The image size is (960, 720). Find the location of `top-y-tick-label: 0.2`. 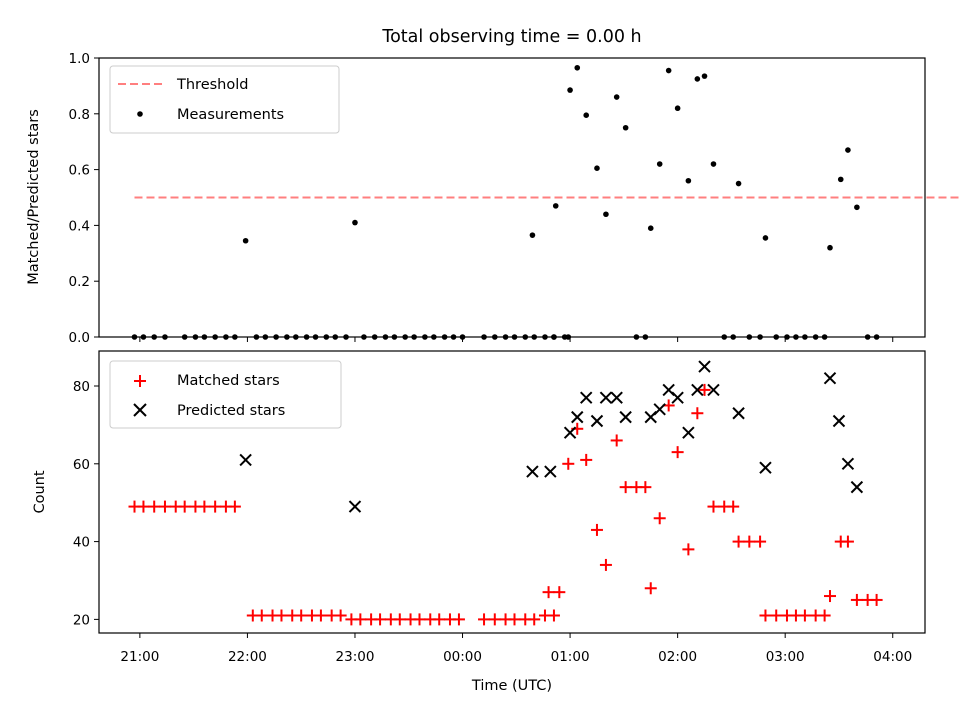

top-y-tick-label: 0.2 is located at coordinates (79, 282).